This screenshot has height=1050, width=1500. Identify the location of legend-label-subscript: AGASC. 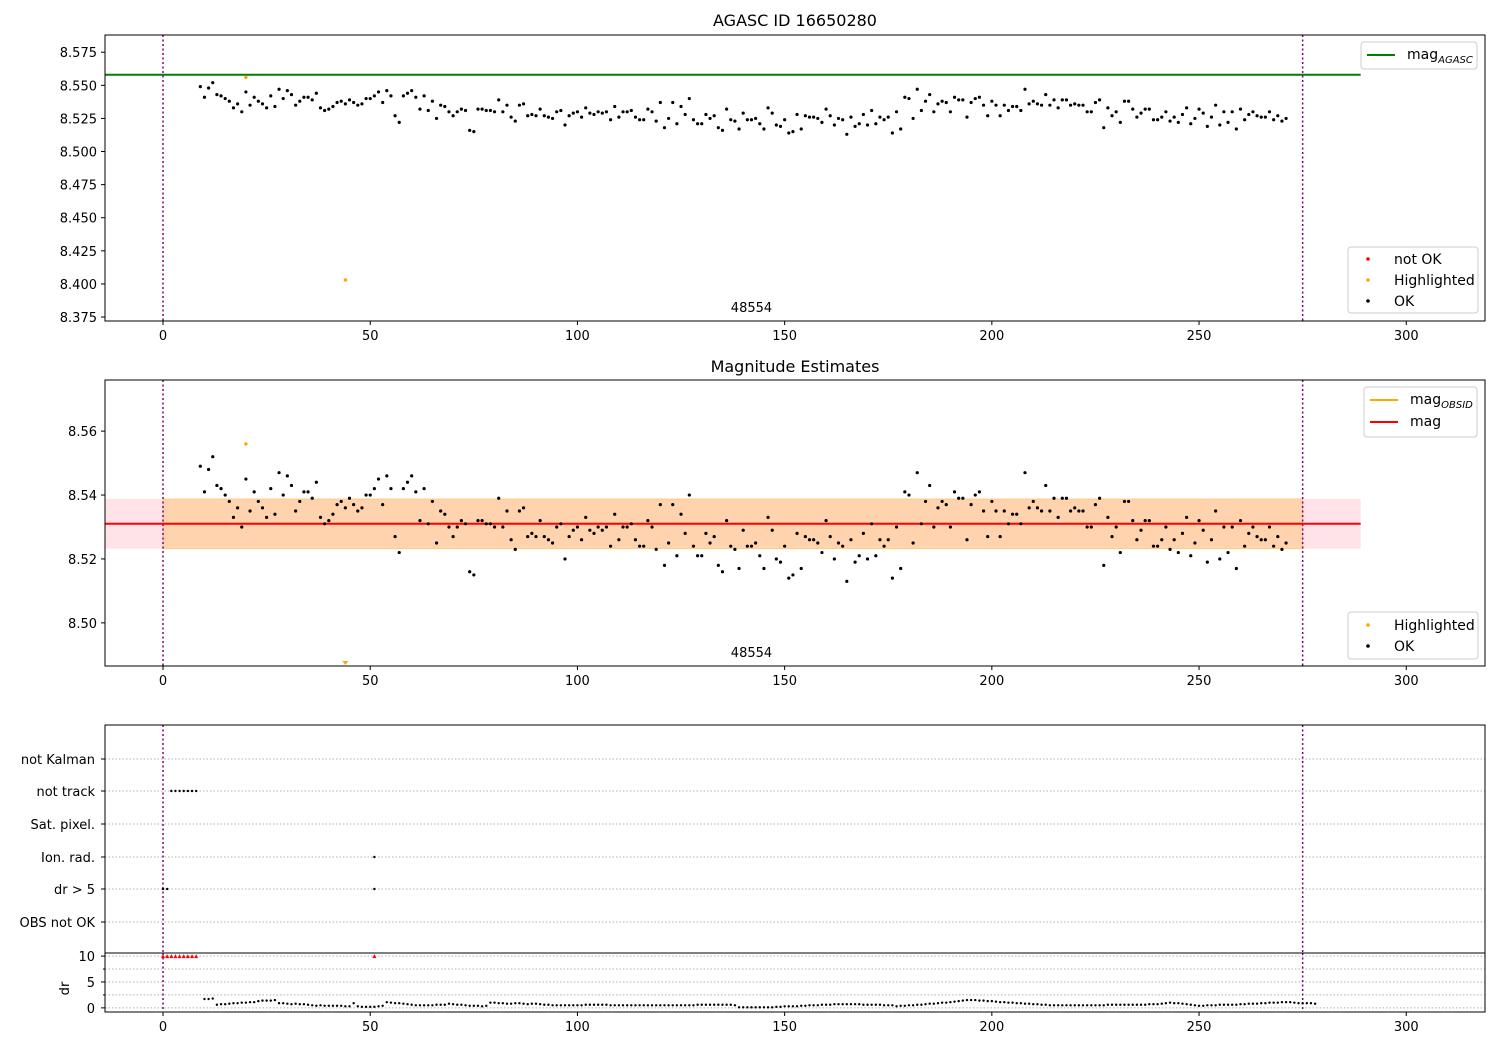
(1455, 60).